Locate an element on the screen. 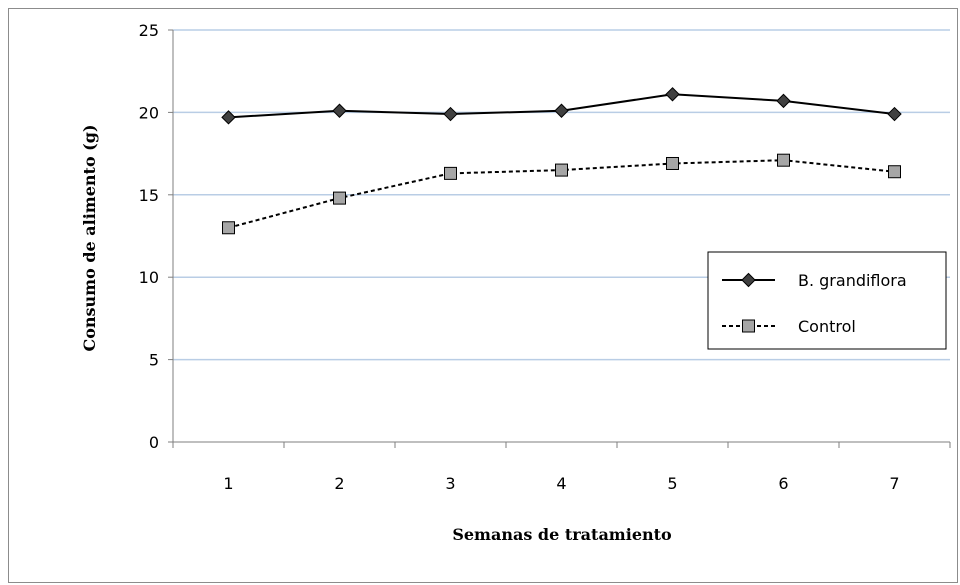 Image resolution: width=960 pixels, height=585 pixels. legend-box is located at coordinates (827, 300).